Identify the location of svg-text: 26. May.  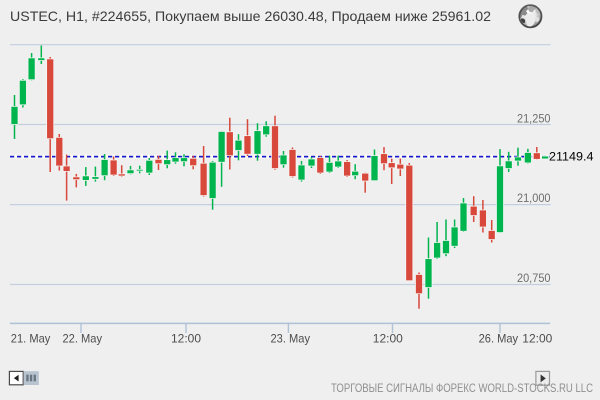
(498, 339).